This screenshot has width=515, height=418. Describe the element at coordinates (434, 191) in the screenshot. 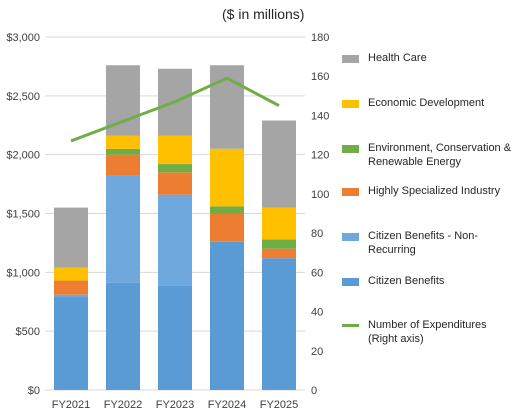

I see `legend-label: Highly Specialized Industry` at that location.